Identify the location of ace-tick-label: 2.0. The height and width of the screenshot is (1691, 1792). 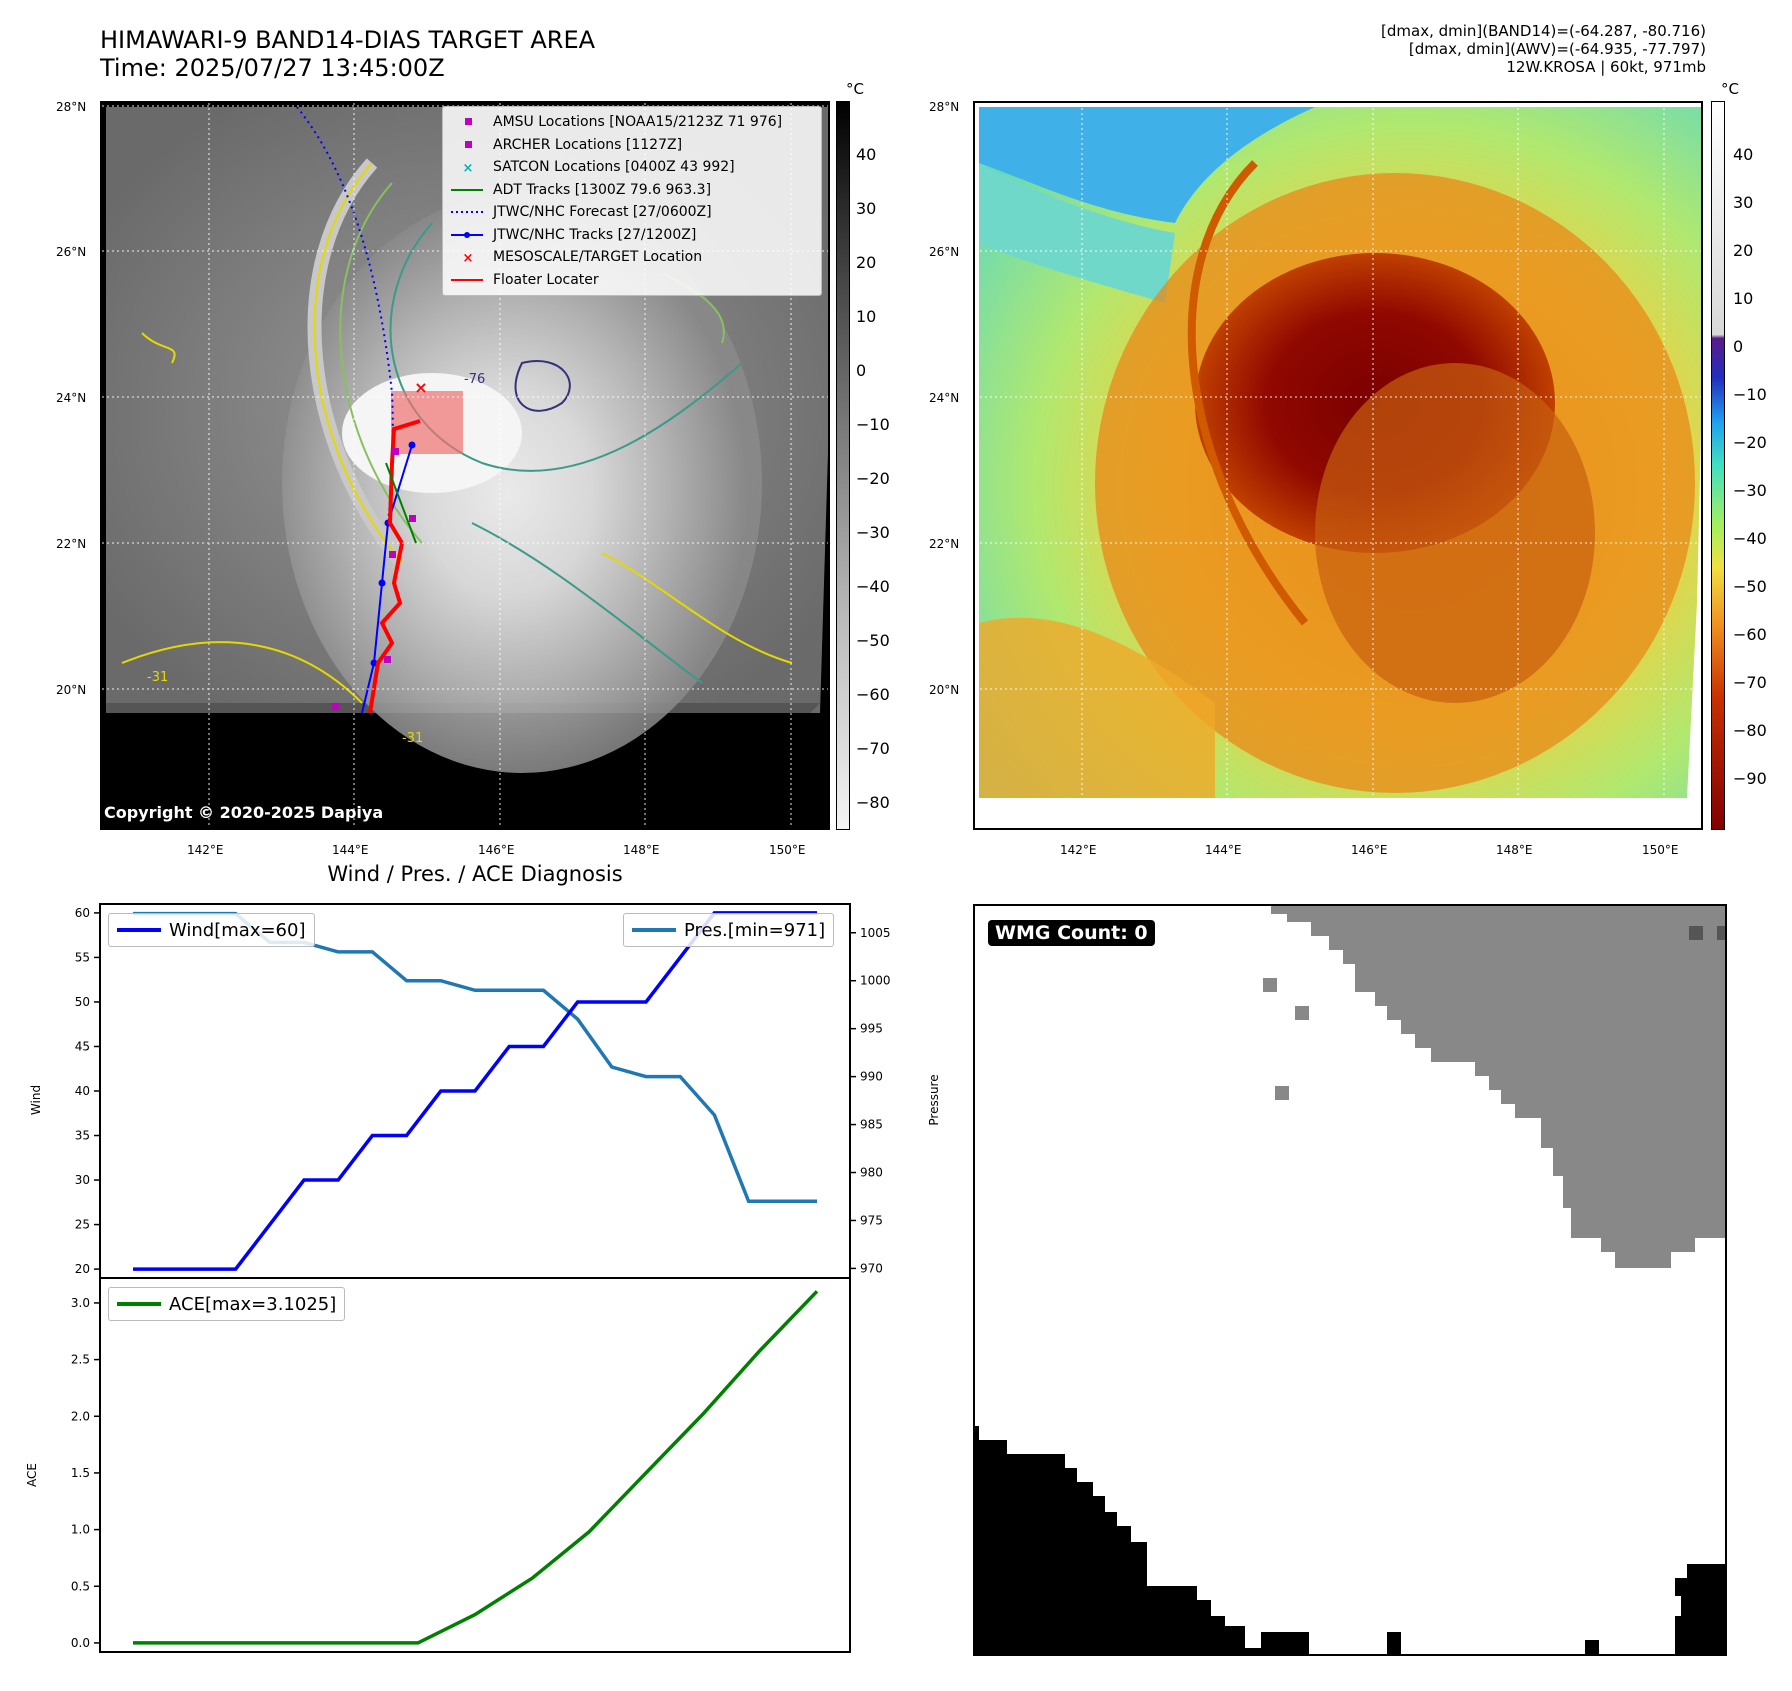
(80, 1416).